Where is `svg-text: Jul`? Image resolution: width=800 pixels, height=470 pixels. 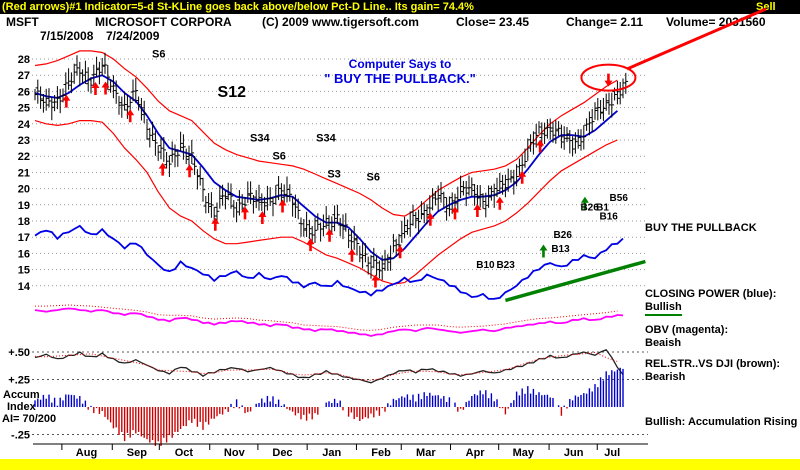 svg-text: Jul is located at coordinates (612, 453).